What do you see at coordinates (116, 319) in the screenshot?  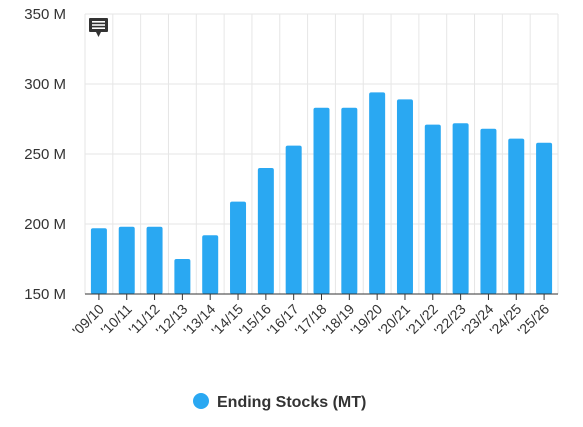 I see `x-tick-label: '10/11` at bounding box center [116, 319].